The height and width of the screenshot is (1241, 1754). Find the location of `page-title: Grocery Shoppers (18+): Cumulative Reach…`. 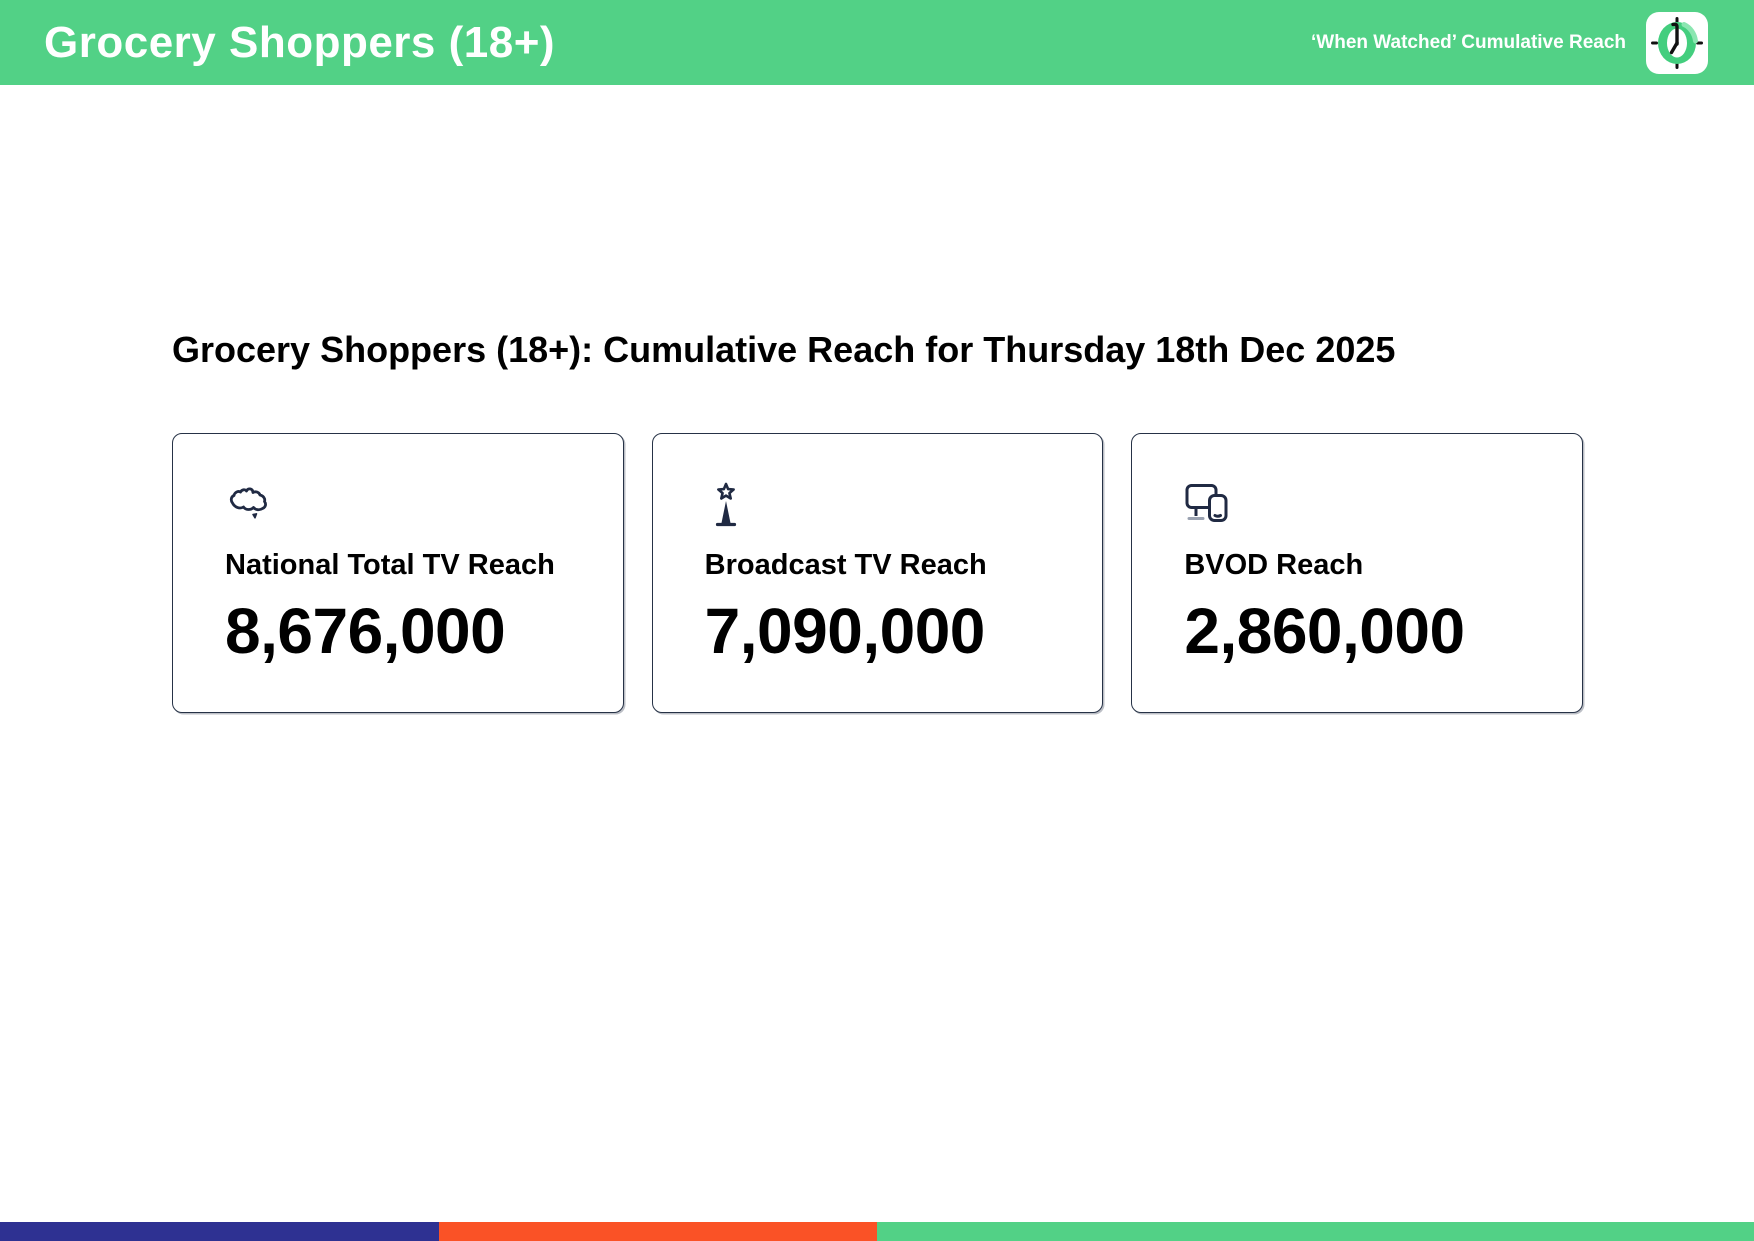

page-title: Grocery Shoppers (18+): Cumulative Reach… is located at coordinates (784, 349).